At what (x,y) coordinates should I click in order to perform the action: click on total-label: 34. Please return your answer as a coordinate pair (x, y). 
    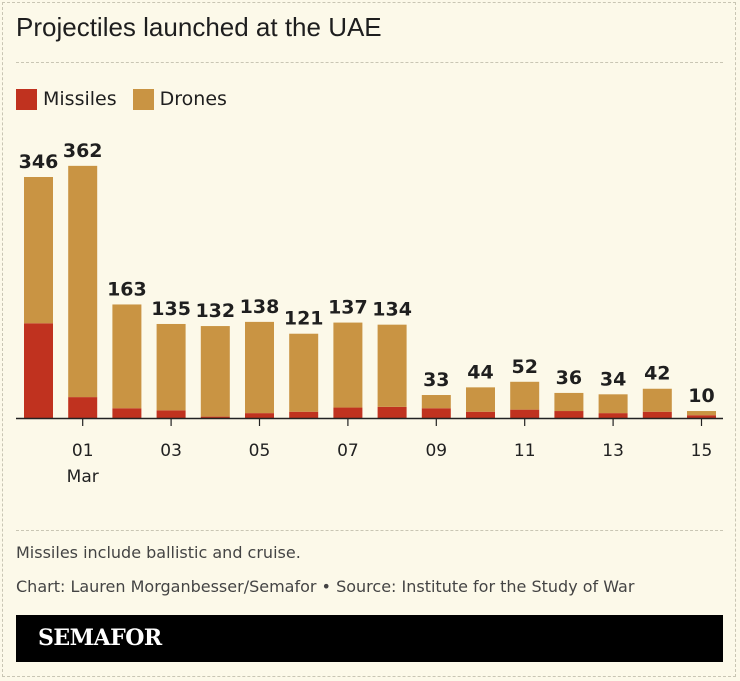
    Looking at the image, I should click on (613, 379).